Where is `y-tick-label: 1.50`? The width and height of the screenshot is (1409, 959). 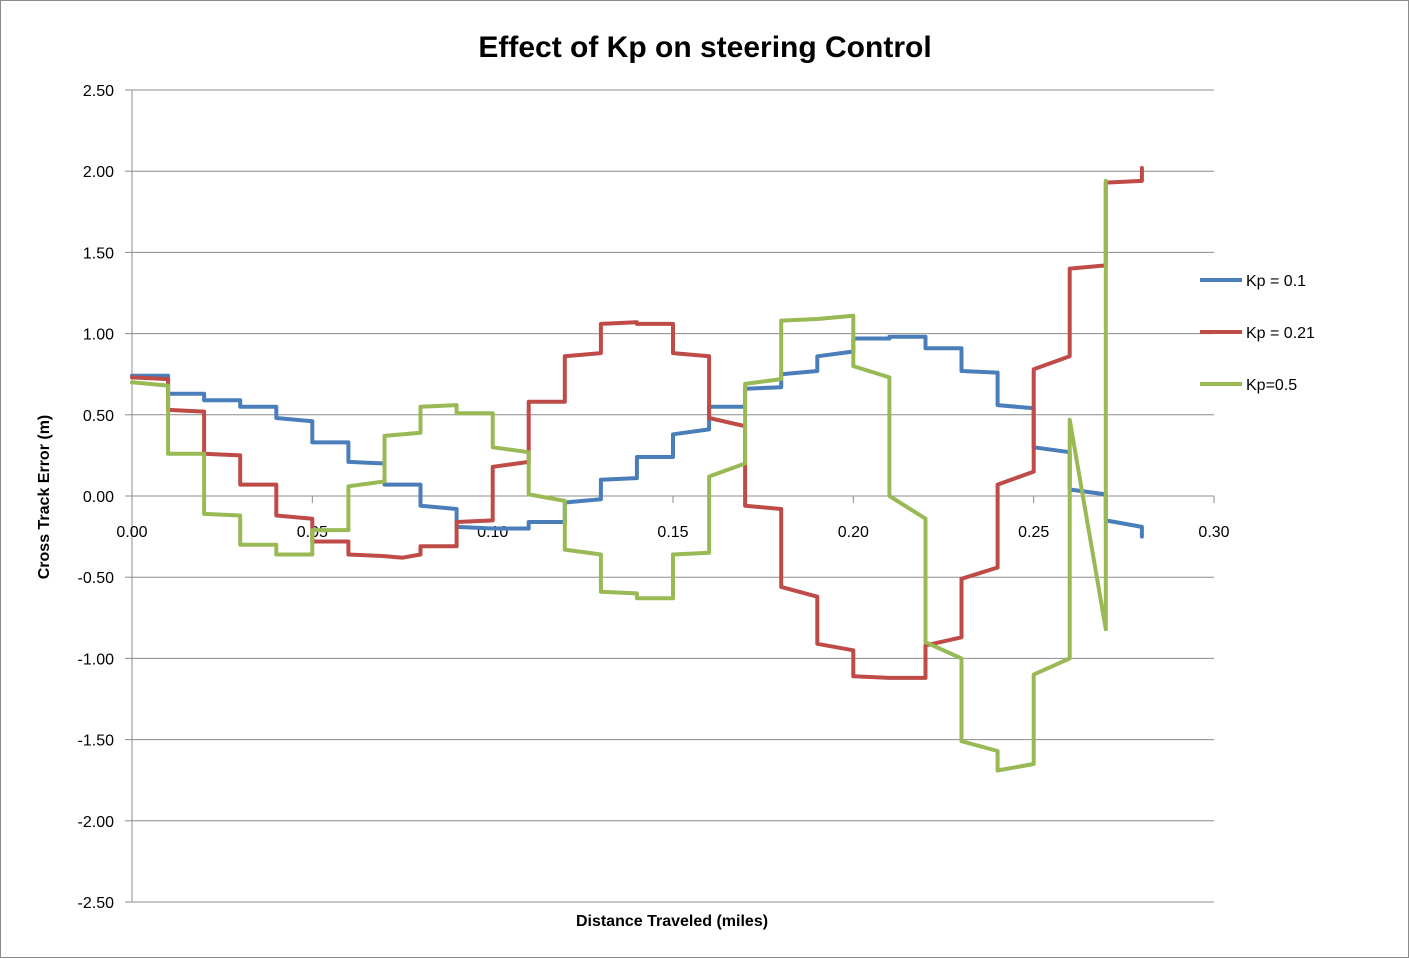 y-tick-label: 1.50 is located at coordinates (98, 253).